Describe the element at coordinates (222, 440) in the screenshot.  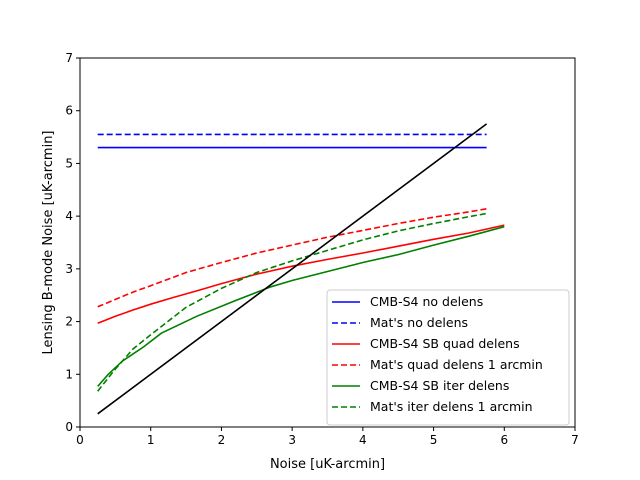
I see `x-tick-label: 2` at that location.